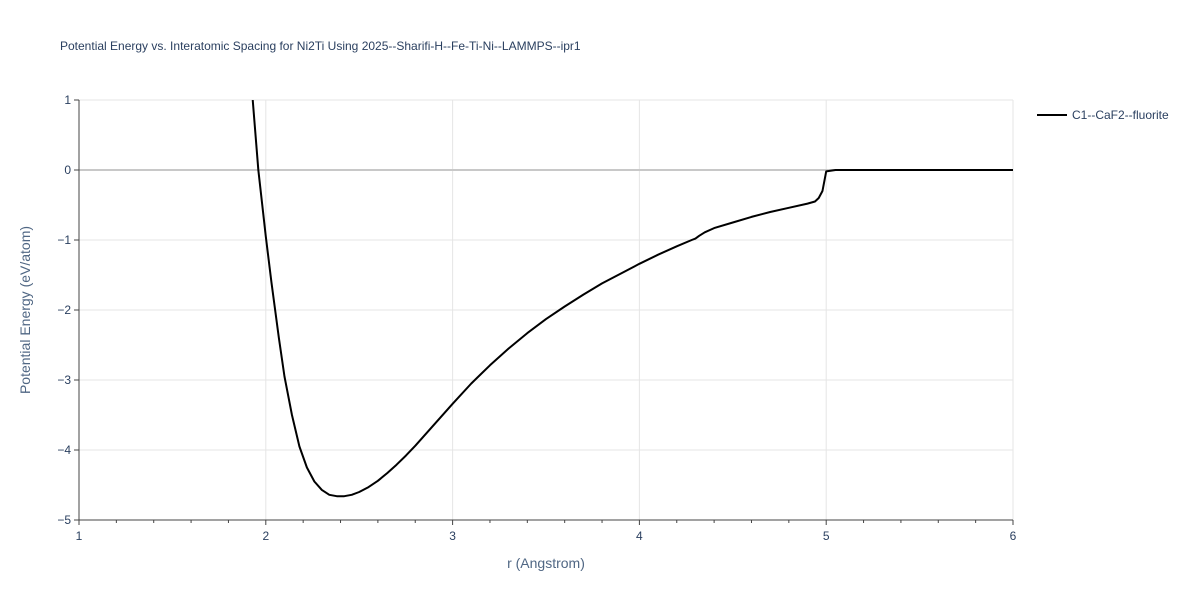 This screenshot has height=600, width=1200. I want to click on y-tick-label: −4, so click(64, 450).